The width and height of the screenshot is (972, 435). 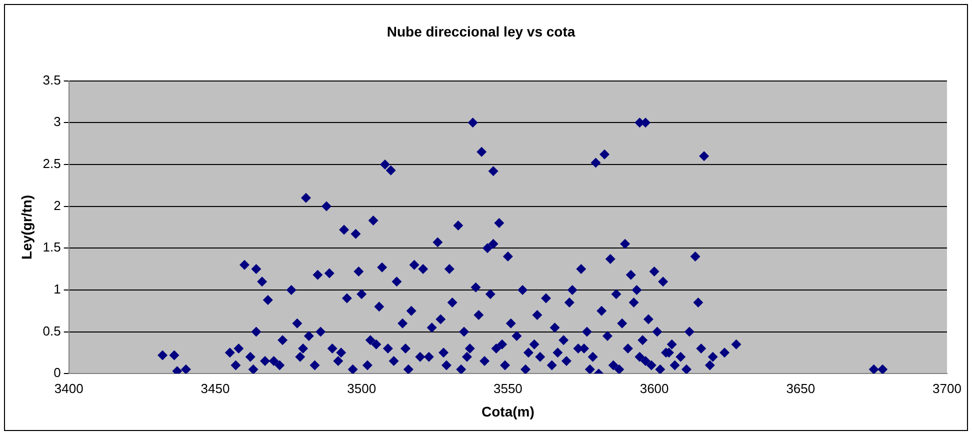 What do you see at coordinates (57, 205) in the screenshot?
I see `y-tick-label: 2` at bounding box center [57, 205].